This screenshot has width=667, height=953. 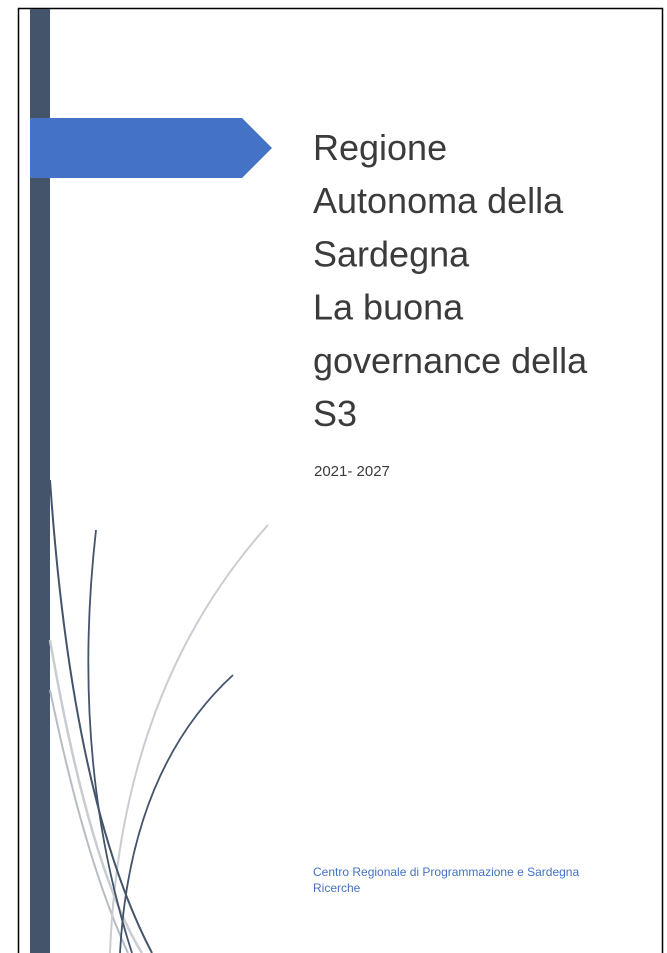 I want to click on footer-line: Ricerche, so click(x=337, y=888).